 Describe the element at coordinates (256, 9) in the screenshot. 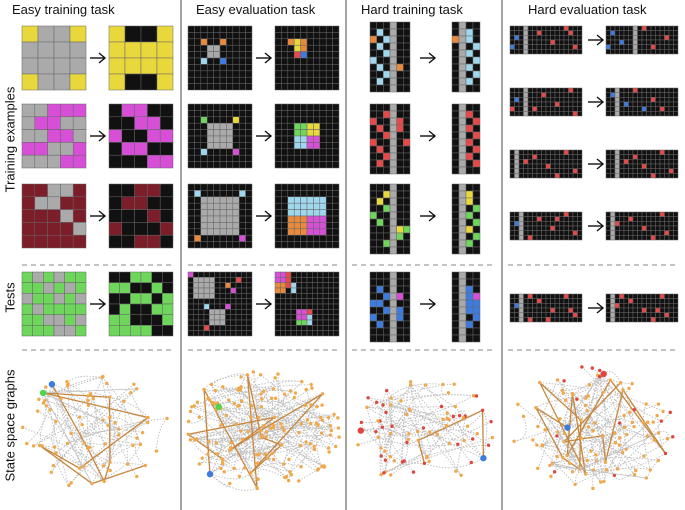

I see `column-title-easy-evaluation: Easy evaluation task` at that location.